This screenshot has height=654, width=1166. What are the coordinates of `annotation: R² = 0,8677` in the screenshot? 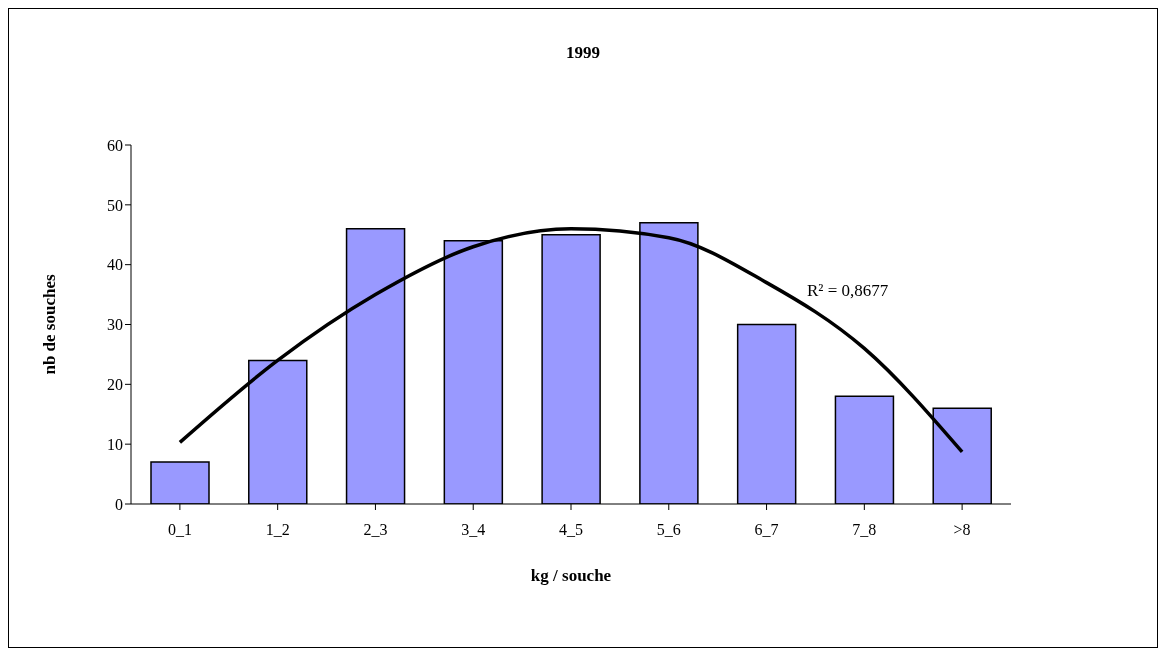 It's located at (848, 291).